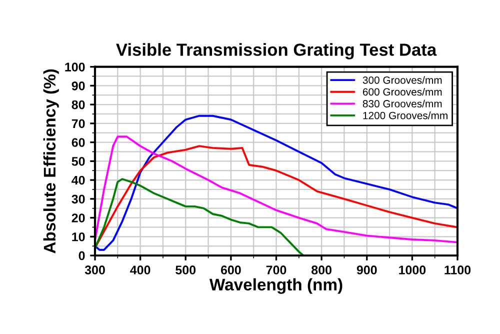  What do you see at coordinates (51, 161) in the screenshot?
I see `y-axis-title: Absolute Efficiency (%)` at bounding box center [51, 161].